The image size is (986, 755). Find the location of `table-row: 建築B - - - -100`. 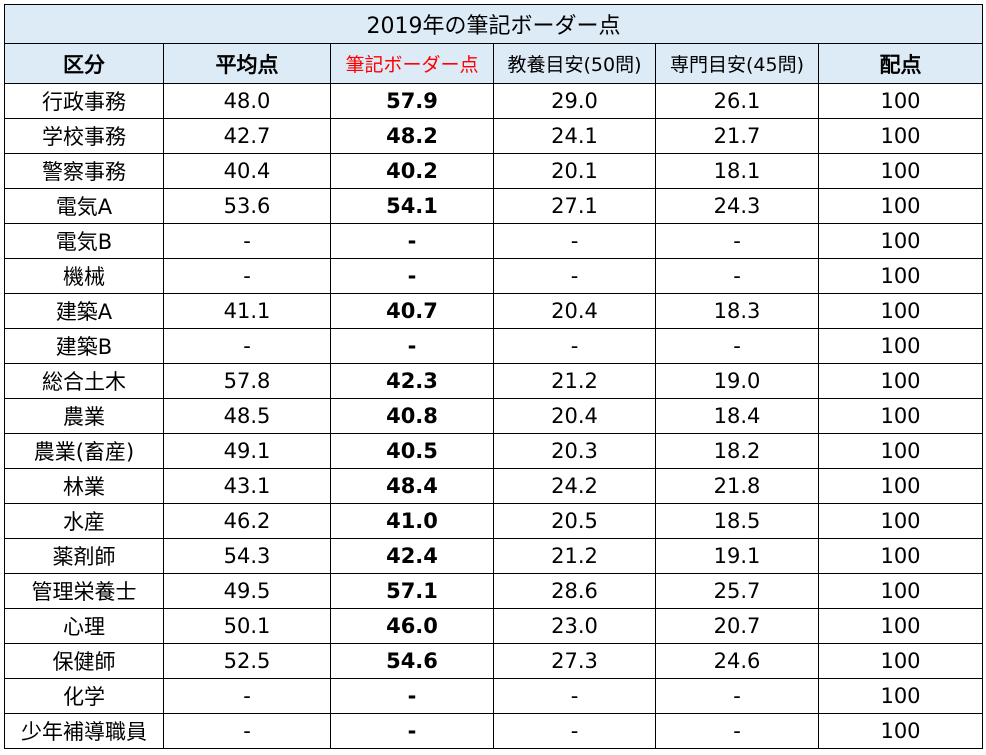

table-row: 建築B - - - -100 is located at coordinates (493, 346).